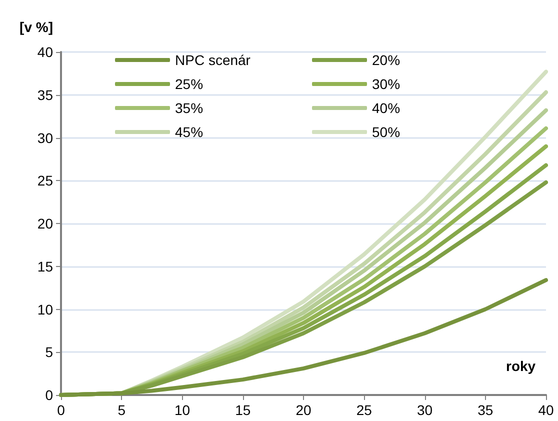  What do you see at coordinates (243, 410) in the screenshot?
I see `x-tick-label: 15` at bounding box center [243, 410].